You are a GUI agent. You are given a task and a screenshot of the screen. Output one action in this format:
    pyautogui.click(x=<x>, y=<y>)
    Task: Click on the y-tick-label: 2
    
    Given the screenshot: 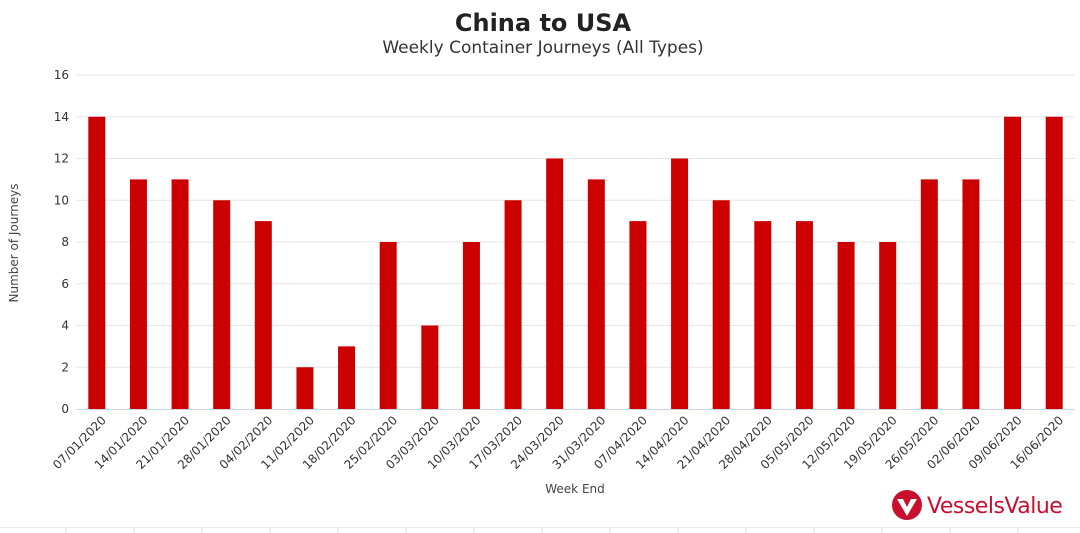 What is the action you would take?
    pyautogui.click(x=65, y=367)
    